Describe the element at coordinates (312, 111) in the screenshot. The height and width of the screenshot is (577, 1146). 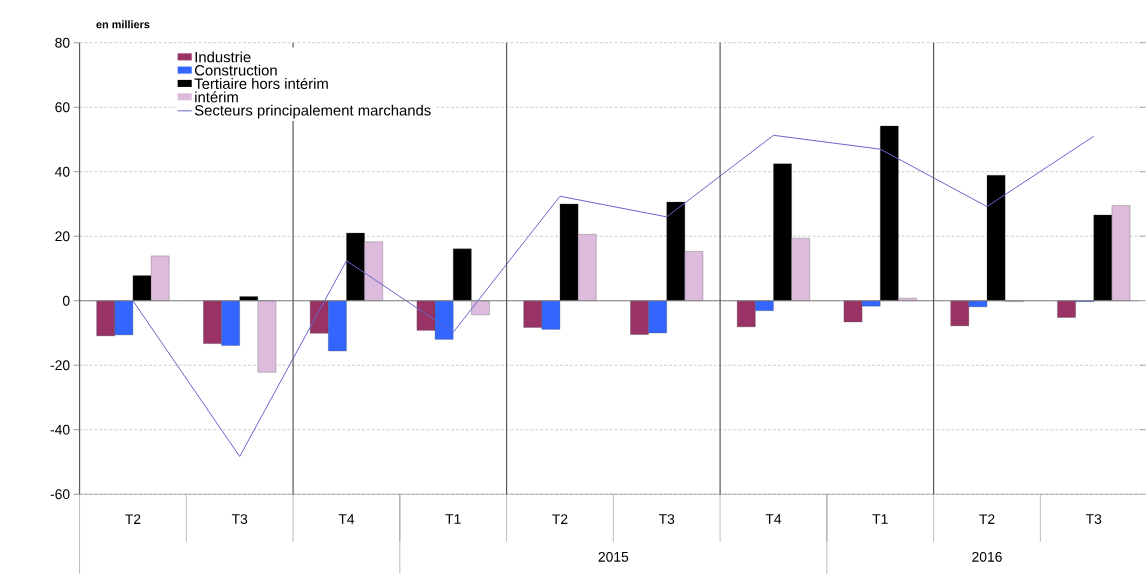
I see `legend-label: Secteurs principalement marchands` at that location.